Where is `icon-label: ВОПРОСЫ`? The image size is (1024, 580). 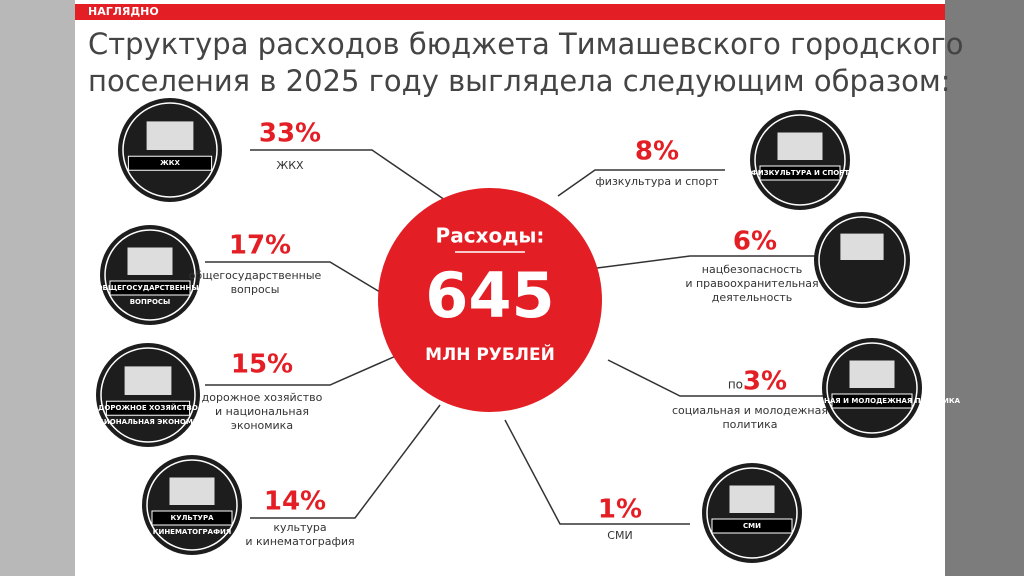 icon-label: ВОПРОСЫ is located at coordinates (150, 302).